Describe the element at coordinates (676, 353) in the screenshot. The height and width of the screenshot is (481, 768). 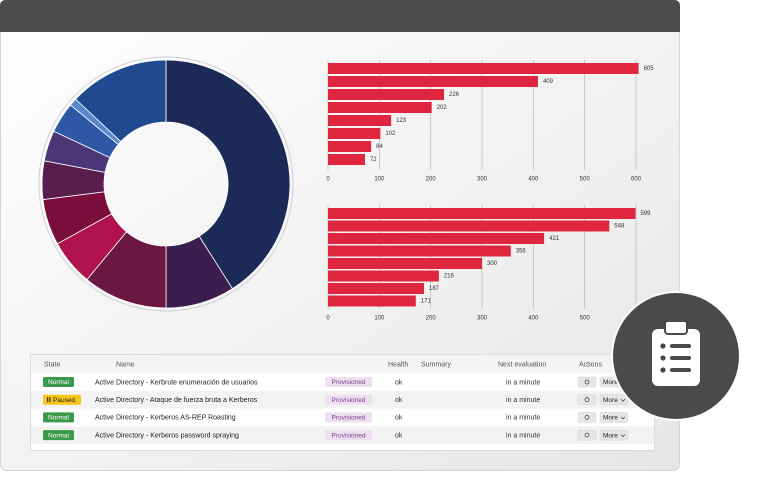
I see `clipboard-icon` at that location.